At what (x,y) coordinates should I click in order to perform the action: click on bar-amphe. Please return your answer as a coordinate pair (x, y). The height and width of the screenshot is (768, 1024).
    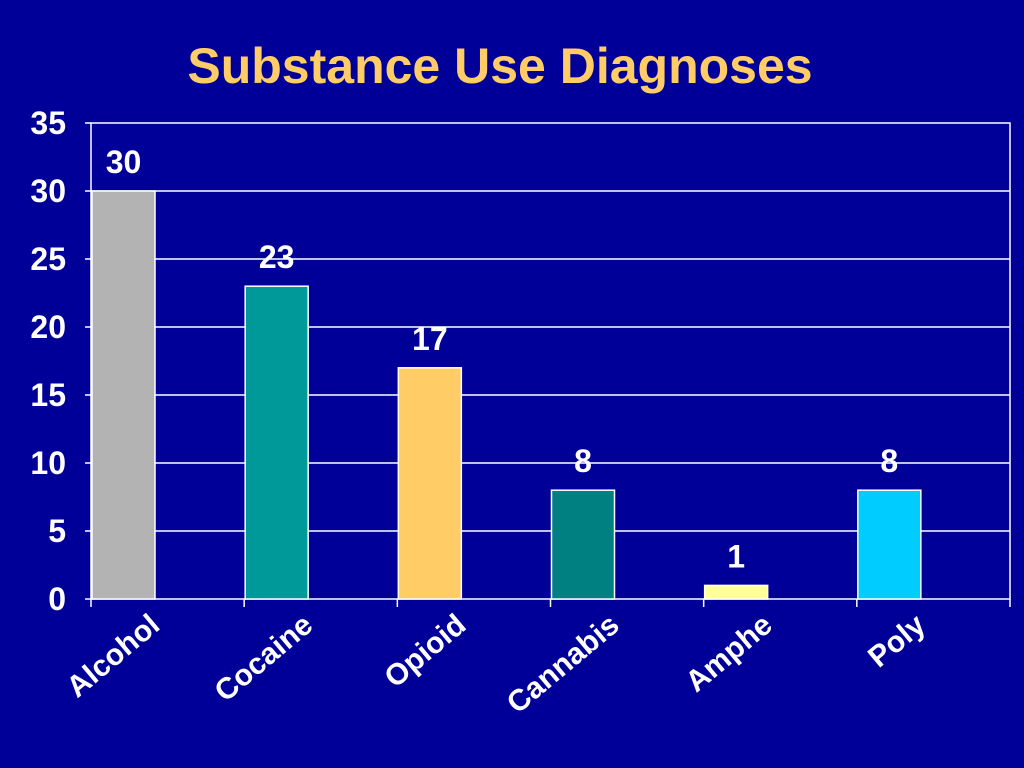
    Looking at the image, I should click on (736, 592).